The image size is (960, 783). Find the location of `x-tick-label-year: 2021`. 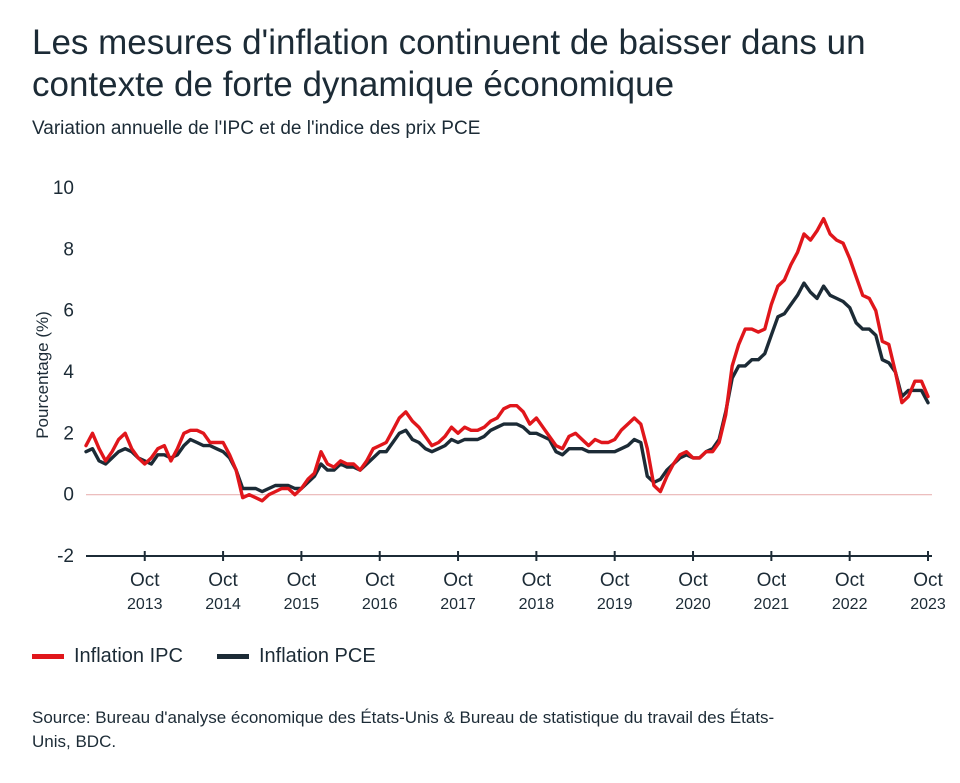

x-tick-label-year: 2021 is located at coordinates (772, 604).